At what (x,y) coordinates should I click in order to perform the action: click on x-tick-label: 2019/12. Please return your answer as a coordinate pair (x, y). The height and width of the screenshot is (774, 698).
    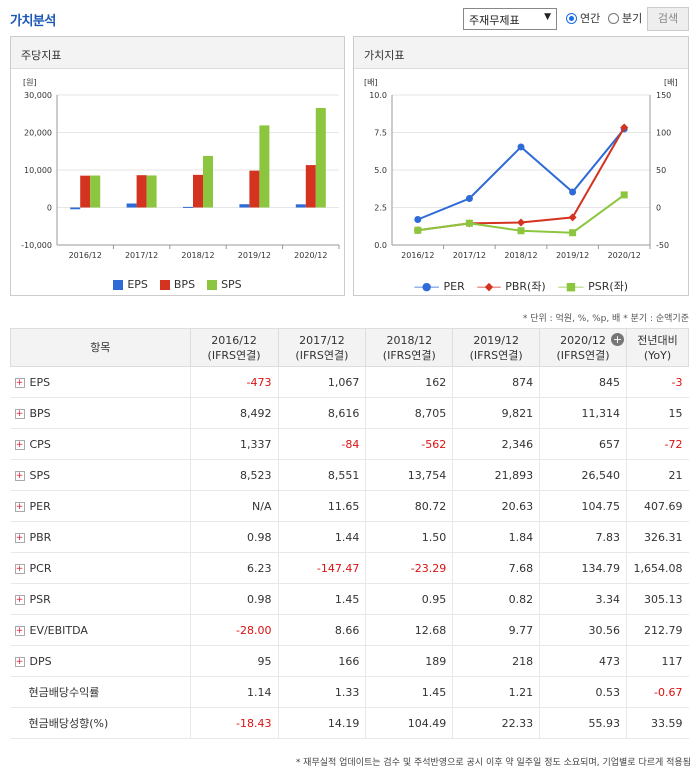
    Looking at the image, I should click on (254, 255).